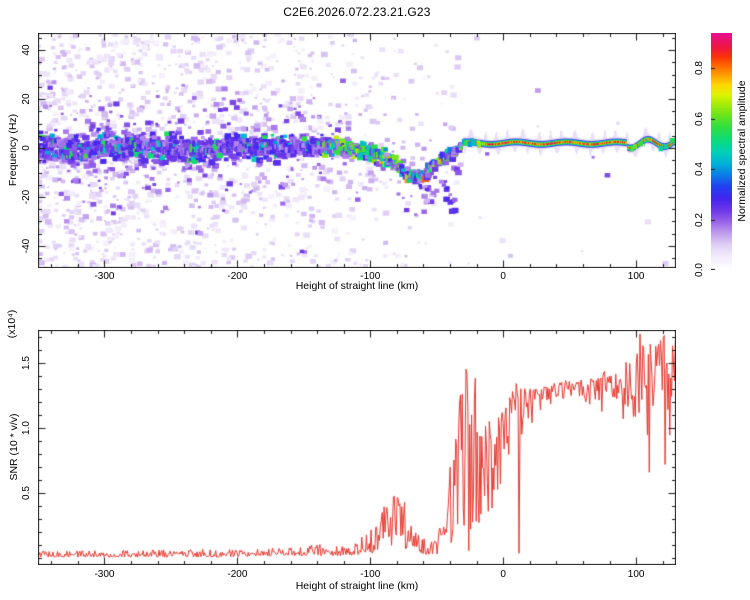 This screenshot has height=600, width=750. I want to click on colorbar-label: Normalized spectral amplitude, so click(741, 151).